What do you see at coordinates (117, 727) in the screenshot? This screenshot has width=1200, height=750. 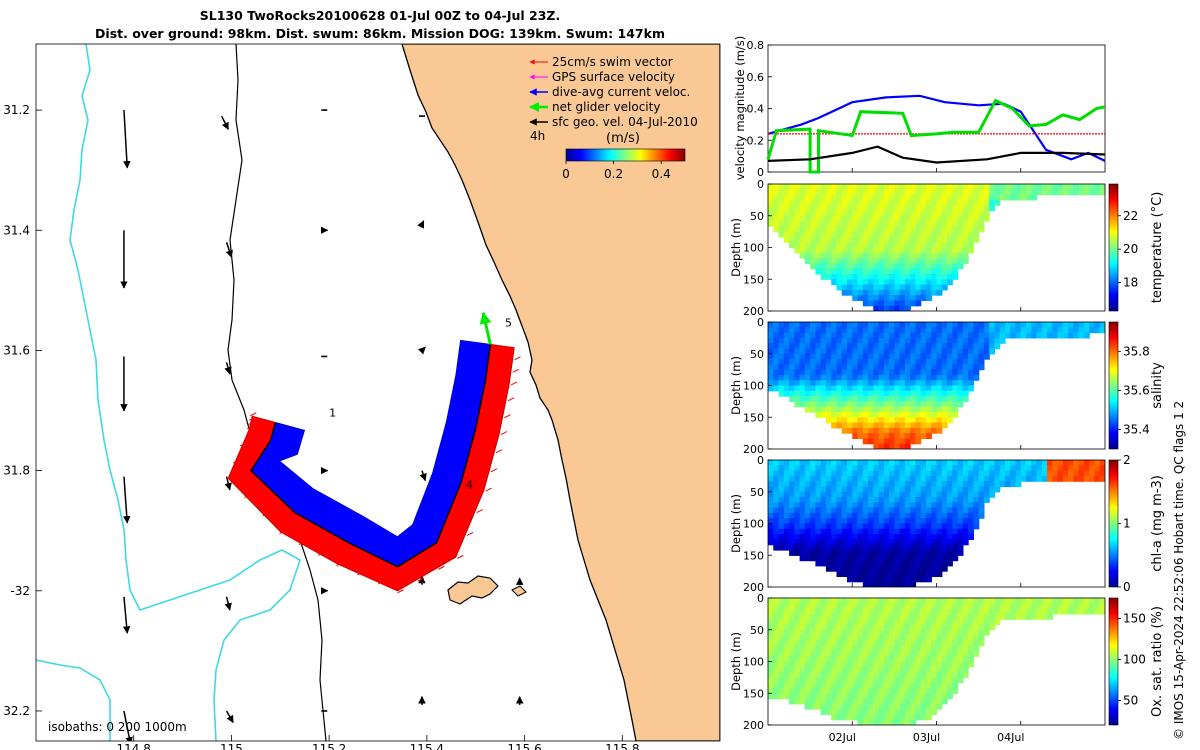 I see `isobath-label: isobaths: 0 200 1000m` at bounding box center [117, 727].